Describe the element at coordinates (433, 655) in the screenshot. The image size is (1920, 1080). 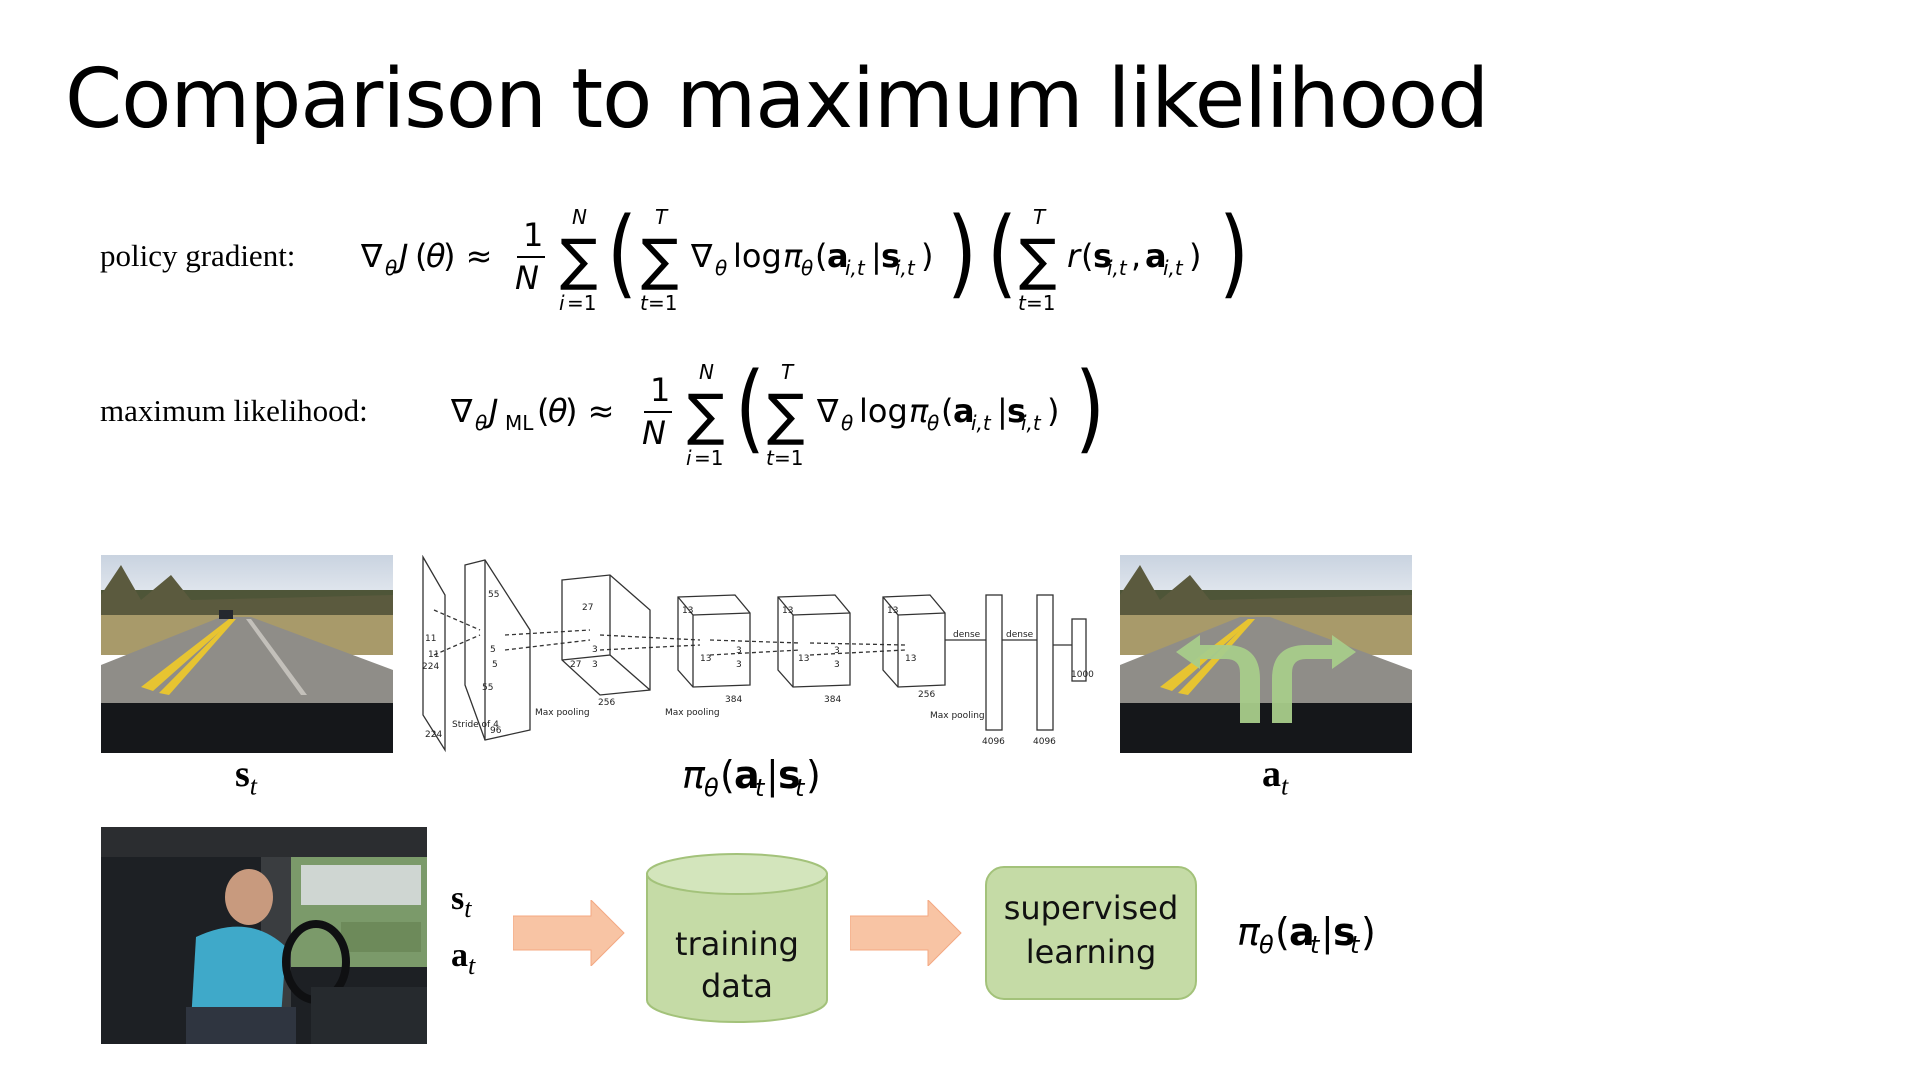
I see `svg-text: 11` at that location.